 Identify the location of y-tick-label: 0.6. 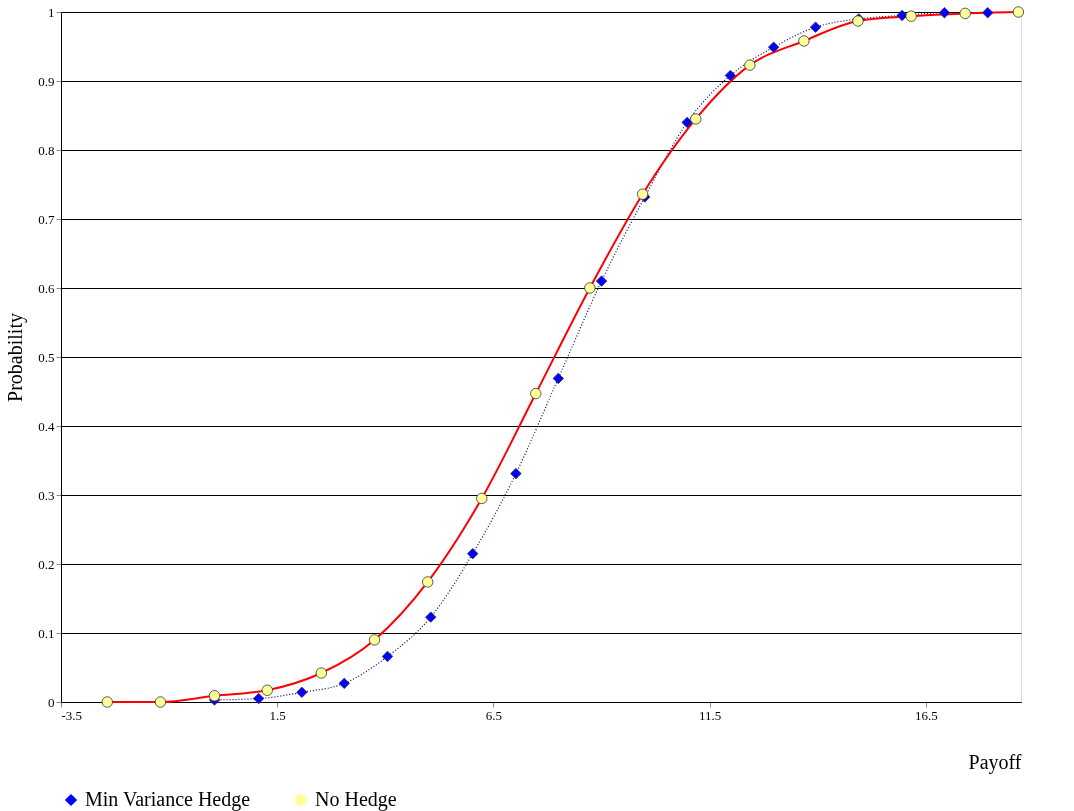
(46, 288).